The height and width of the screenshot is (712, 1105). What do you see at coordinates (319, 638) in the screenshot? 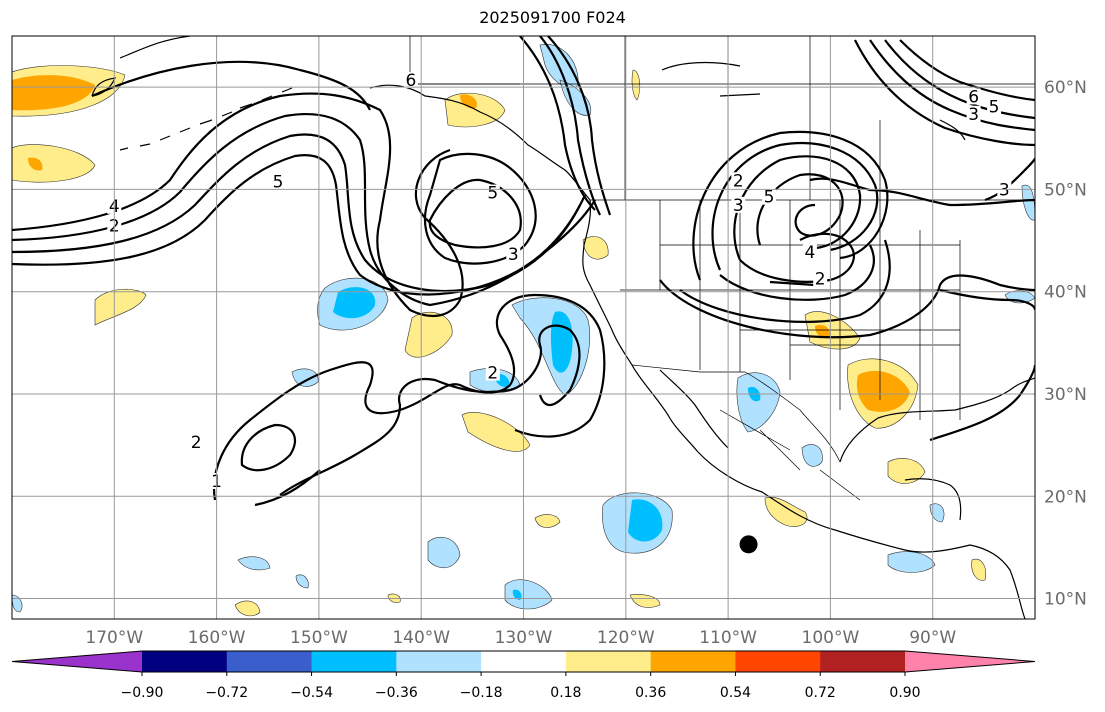
I see `longitude-tick-label: 150°W` at bounding box center [319, 638].